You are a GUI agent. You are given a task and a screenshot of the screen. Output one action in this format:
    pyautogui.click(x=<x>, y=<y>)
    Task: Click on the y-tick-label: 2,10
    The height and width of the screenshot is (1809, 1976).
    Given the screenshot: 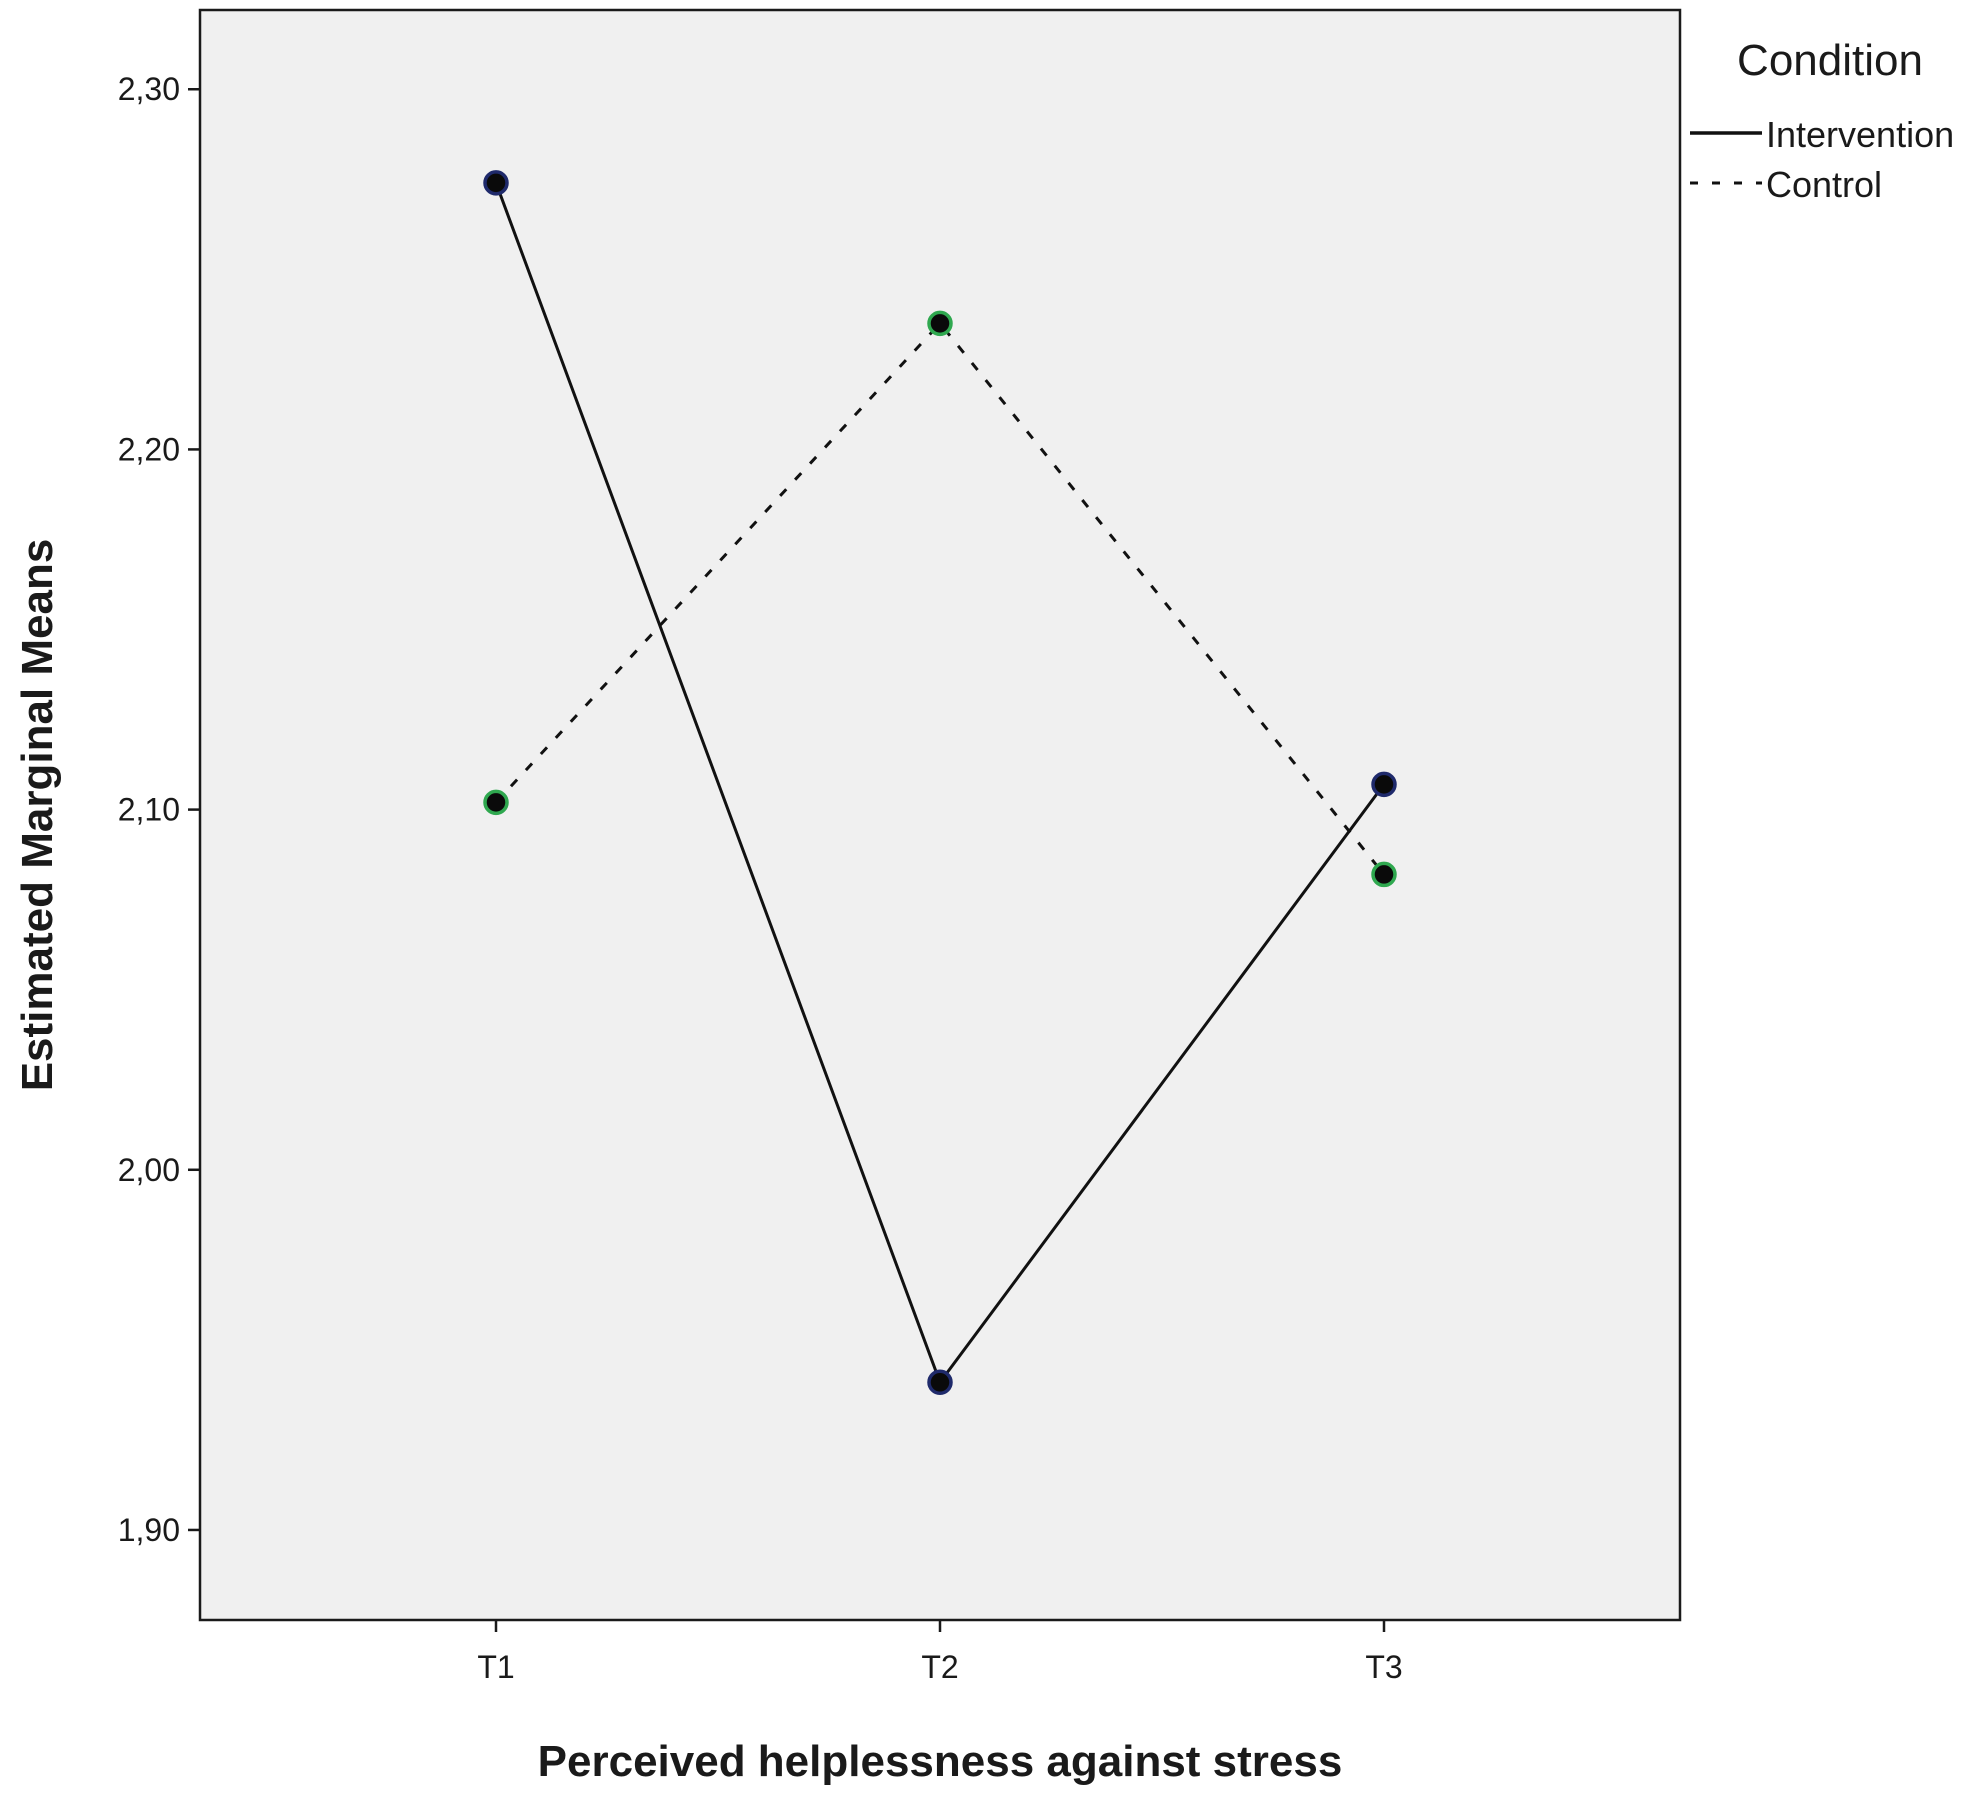 What is the action you would take?
    pyautogui.click(x=149, y=810)
    